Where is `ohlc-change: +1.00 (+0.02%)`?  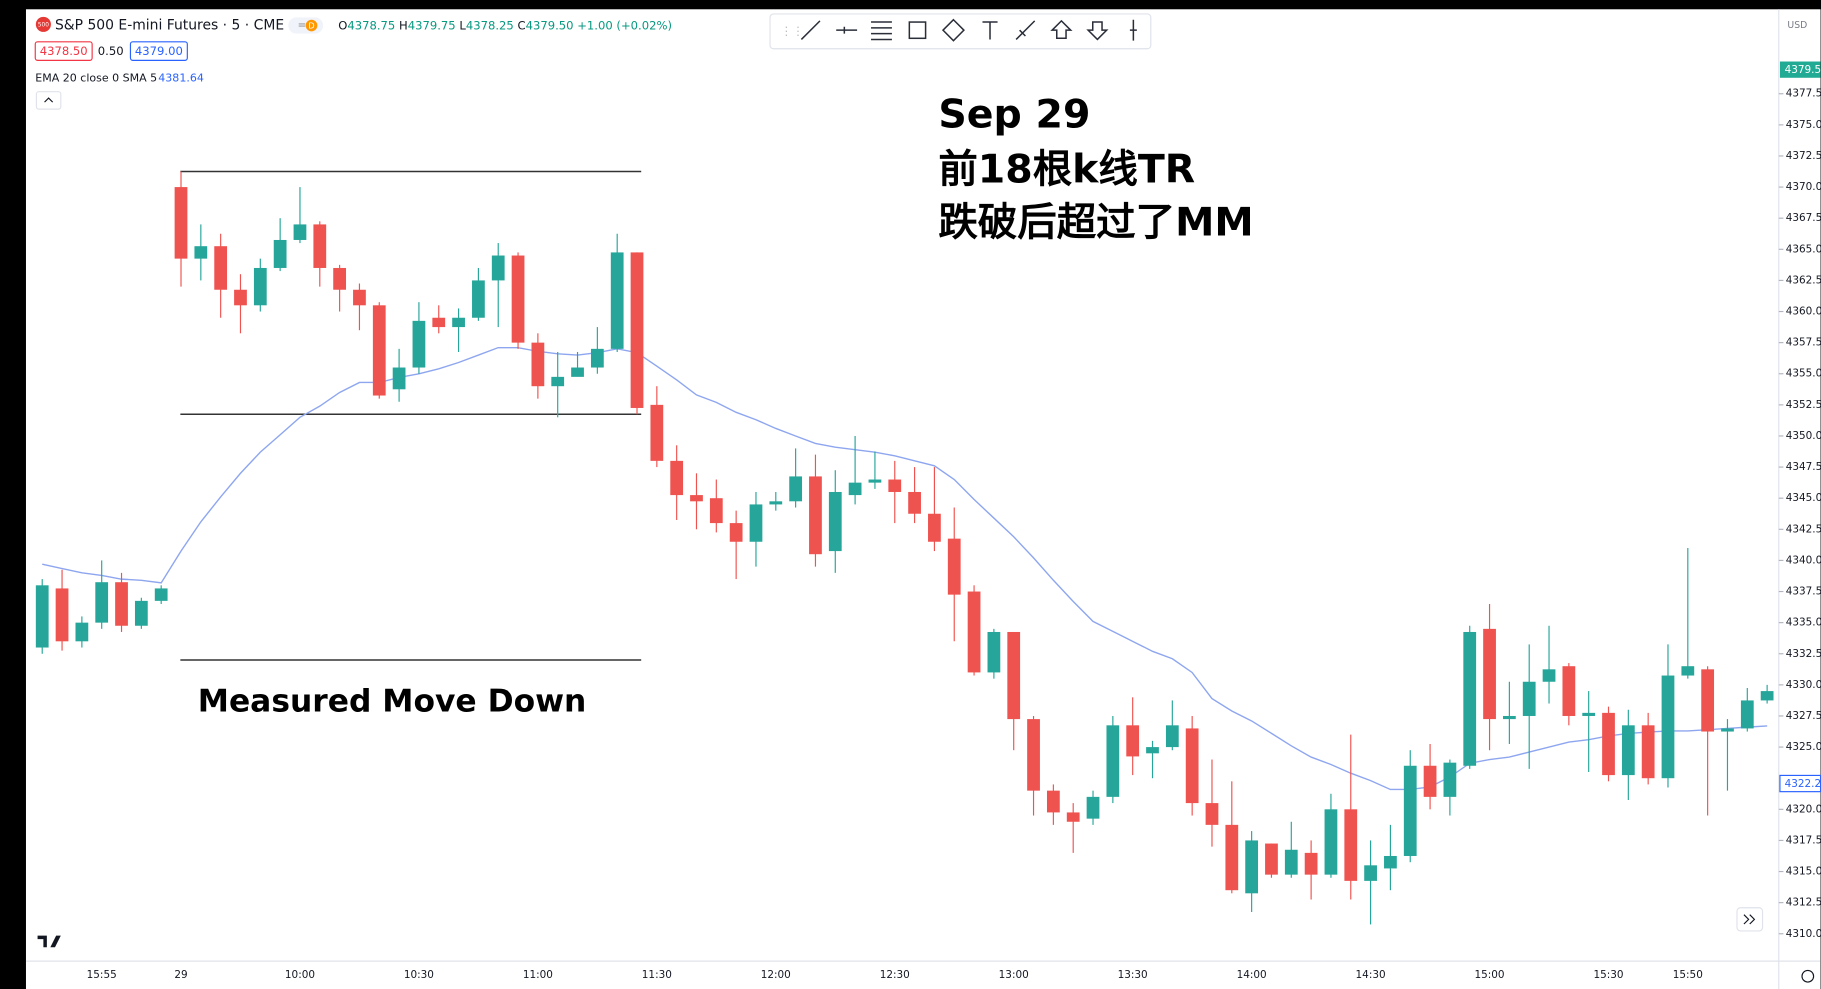 ohlc-change: +1.00 (+0.02%) is located at coordinates (624, 25).